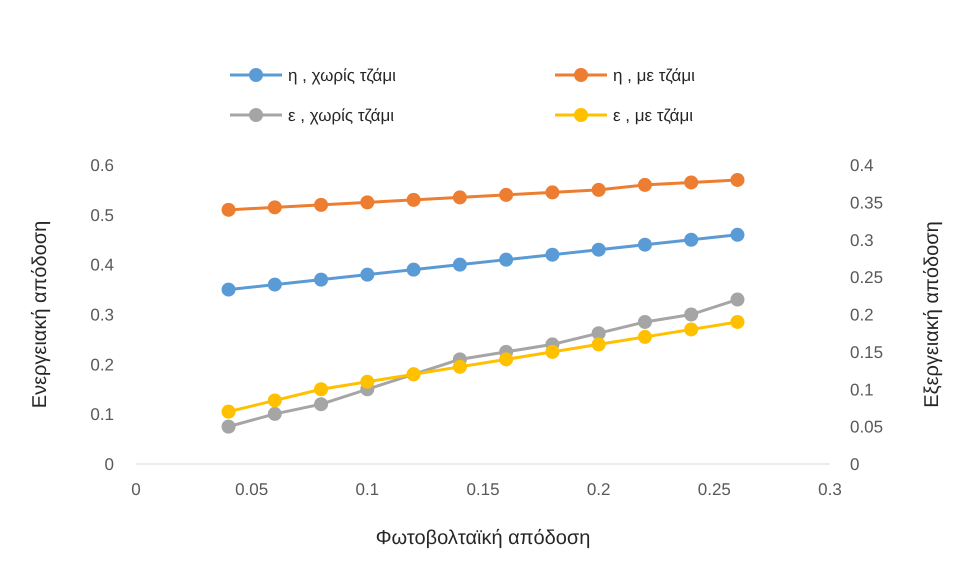  I want to click on y2-tick-label: 0.2, so click(862, 315).